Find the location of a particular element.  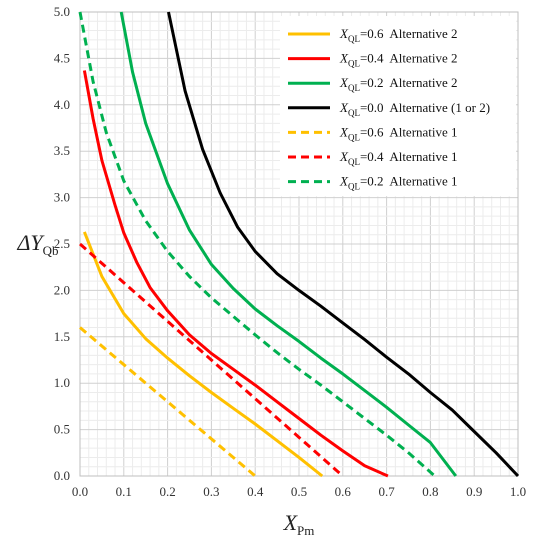

y-tick-label: 0.0 is located at coordinates (62, 475).